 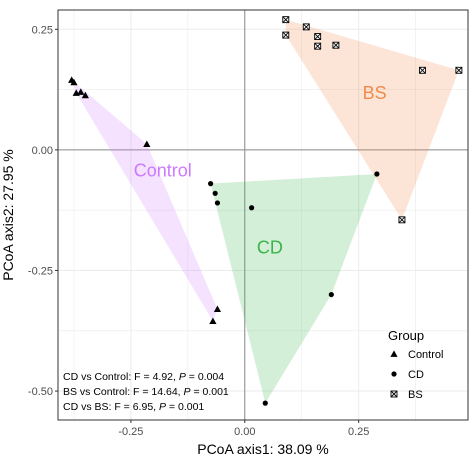 I want to click on x-axis-ticks: -0.25 0.00 0.25, so click(x=243, y=429).